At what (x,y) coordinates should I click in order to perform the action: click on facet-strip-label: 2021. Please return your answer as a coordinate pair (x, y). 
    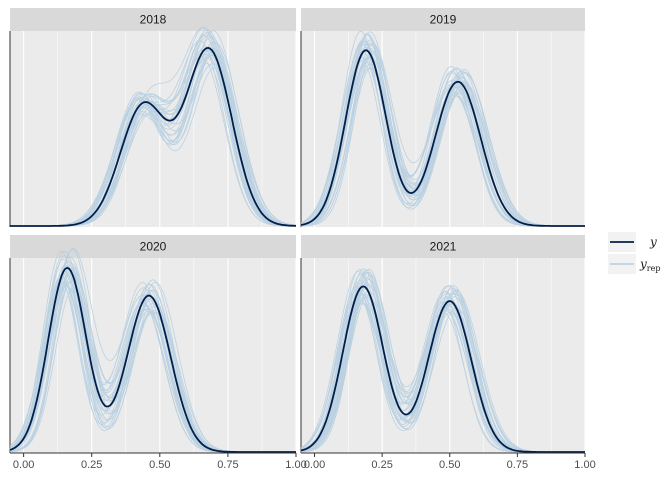
    Looking at the image, I should click on (443, 247).